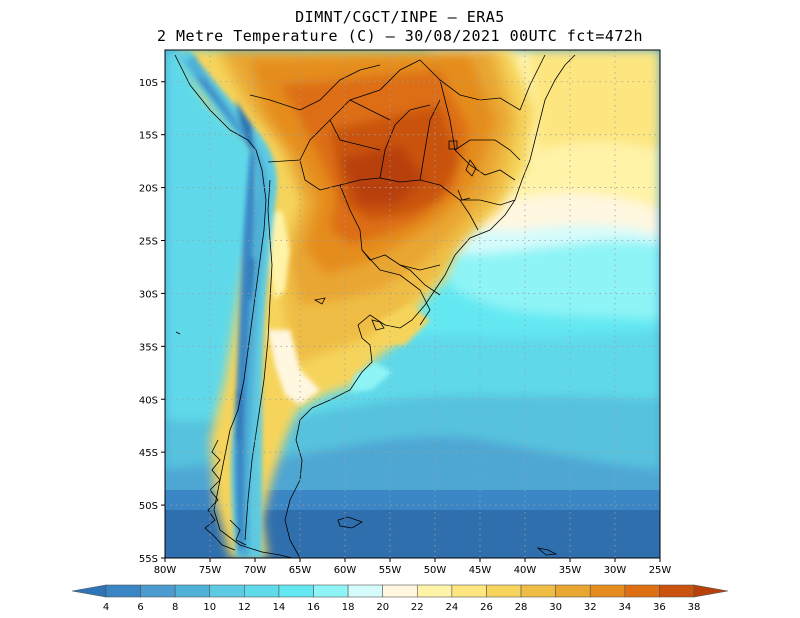 Image resolution: width=800 pixels, height=618 pixels. What do you see at coordinates (390, 570) in the screenshot?
I see `lon-tick-label: 55W` at bounding box center [390, 570].